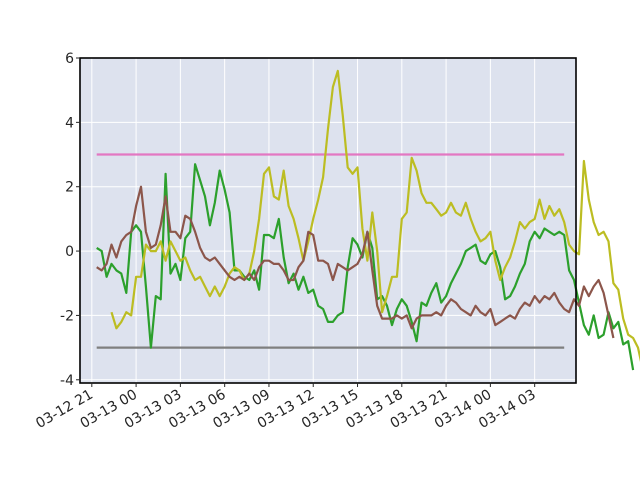  Describe the element at coordinates (70, 220) in the screenshot. I see `y-axis: -4 -2 0 2 4 6` at that location.